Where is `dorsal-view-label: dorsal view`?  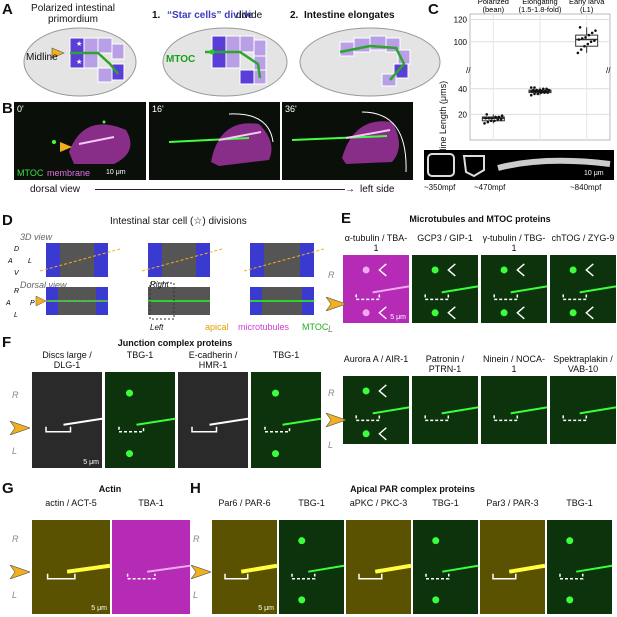
dorsal-view-label: dorsal view is located at coordinates (55, 189).